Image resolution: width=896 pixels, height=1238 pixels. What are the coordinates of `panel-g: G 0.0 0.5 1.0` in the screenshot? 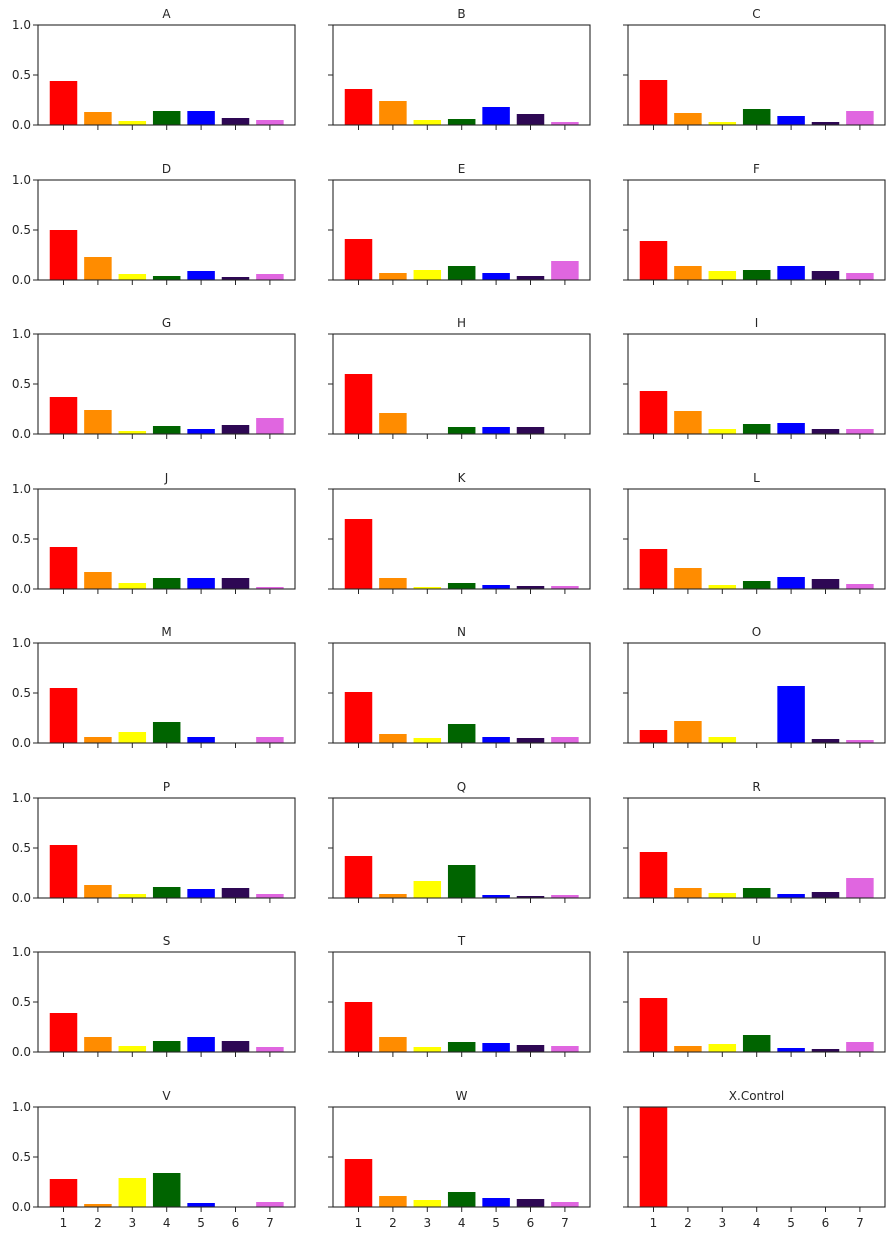 It's located at (154, 378).